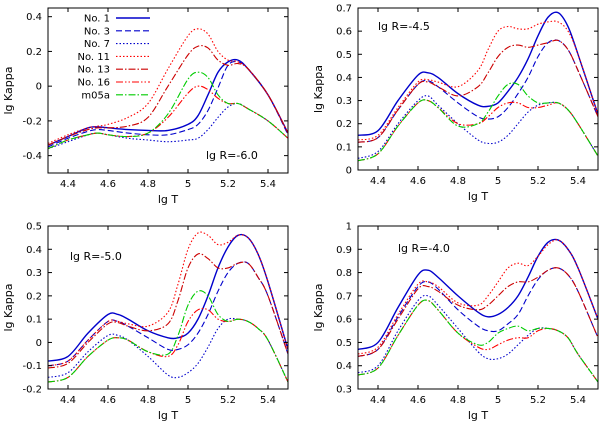  I want to click on y-tick-label: -0.4, so click(32, 156).